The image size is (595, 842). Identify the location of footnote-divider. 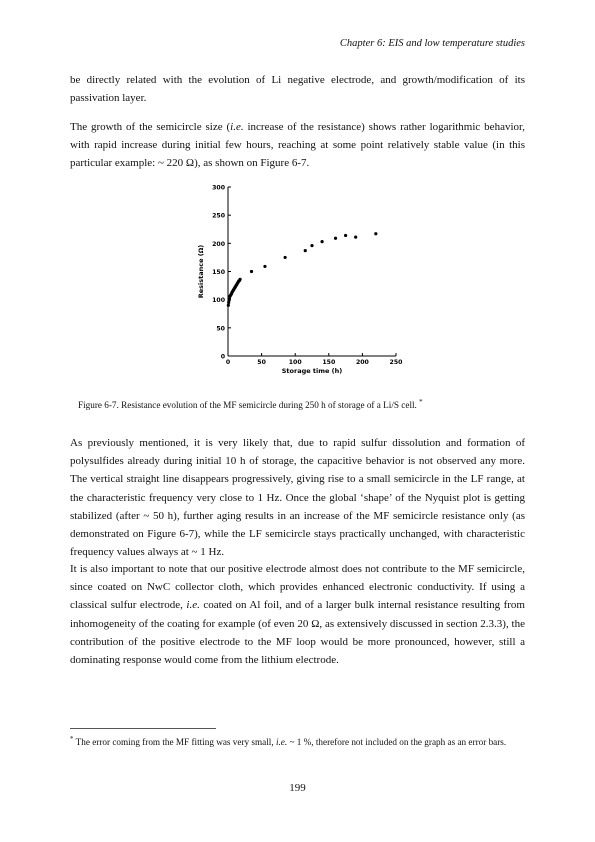
(143, 728).